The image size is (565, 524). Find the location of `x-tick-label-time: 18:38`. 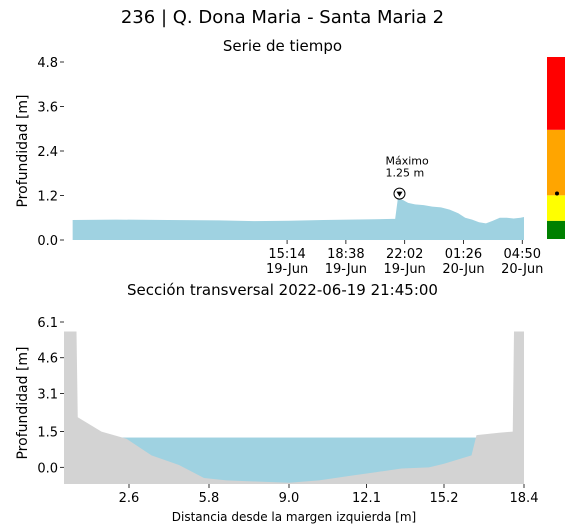

x-tick-label-time: 18:38 is located at coordinates (345, 254).